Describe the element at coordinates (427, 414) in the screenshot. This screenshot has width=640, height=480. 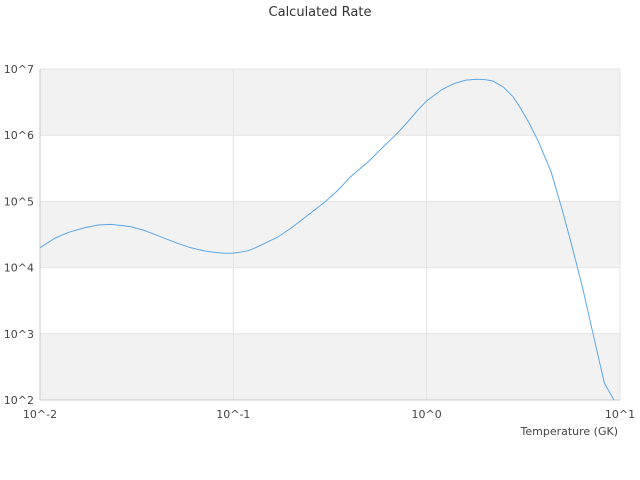
I see `x-tick-label: 10^0` at that location.